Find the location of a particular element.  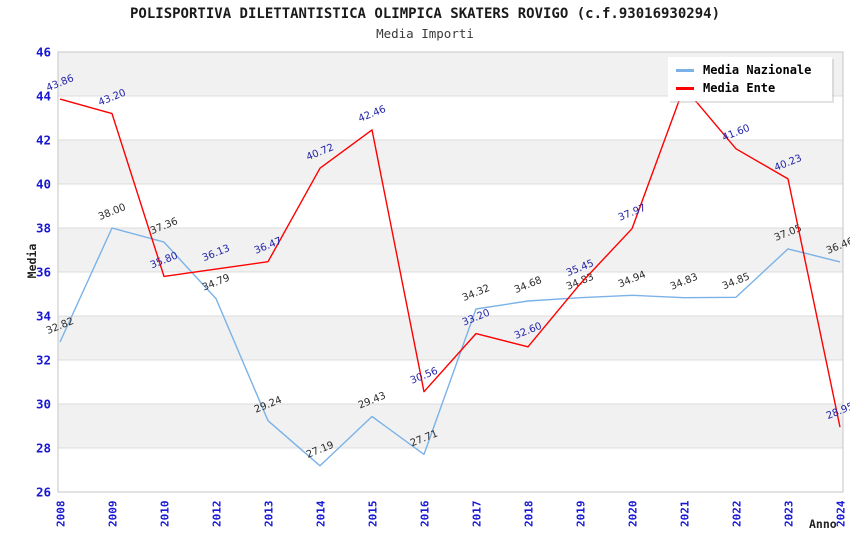

y-tick-label: 34 is located at coordinates (43, 316).